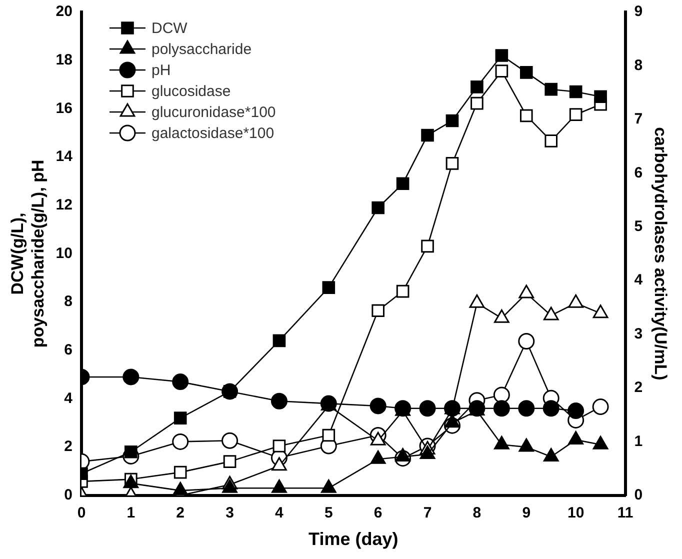 This screenshot has height=559, width=682. Describe the element at coordinates (638, 495) in the screenshot. I see `y2-tick-label: 0` at that location.